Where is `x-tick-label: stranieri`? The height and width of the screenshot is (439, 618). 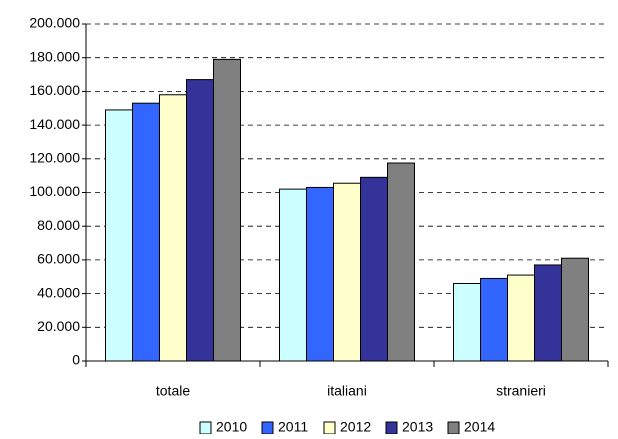 x-tick-label: stranieri is located at coordinates (521, 391).